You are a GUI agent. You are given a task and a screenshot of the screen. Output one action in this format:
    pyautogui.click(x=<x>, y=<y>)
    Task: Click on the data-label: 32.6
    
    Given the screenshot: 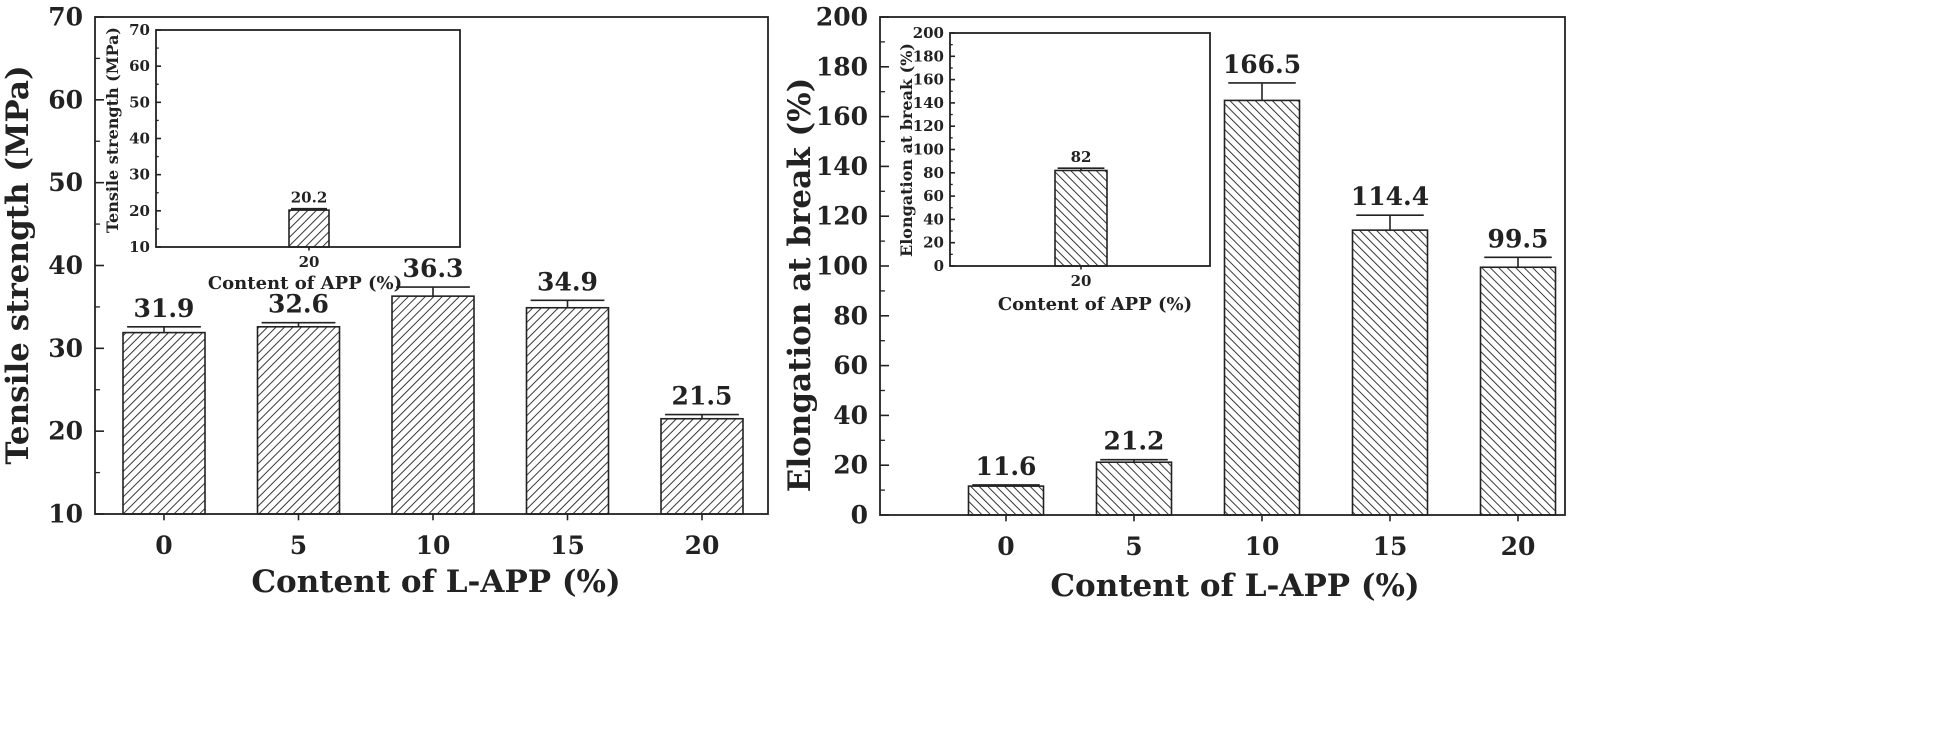 What is the action you would take?
    pyautogui.click(x=298, y=304)
    